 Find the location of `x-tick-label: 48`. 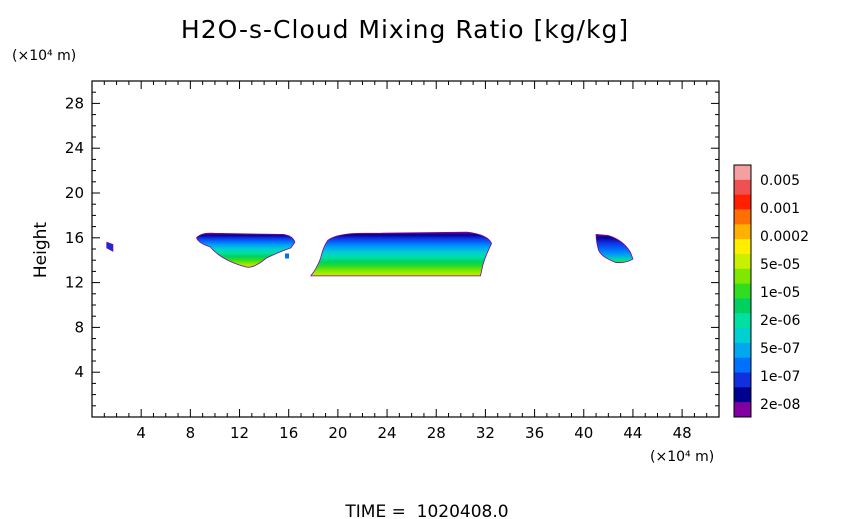

x-tick-label: 48 is located at coordinates (682, 433).